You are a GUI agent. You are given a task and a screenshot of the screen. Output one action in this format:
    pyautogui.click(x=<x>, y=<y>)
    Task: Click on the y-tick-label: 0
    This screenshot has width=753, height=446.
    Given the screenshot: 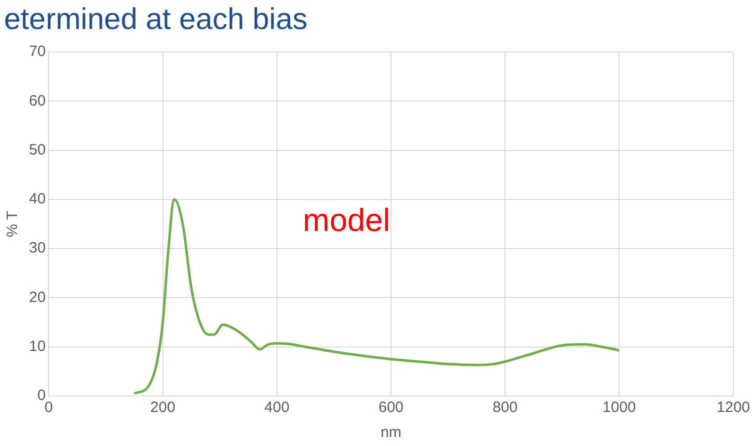 What is the action you would take?
    pyautogui.click(x=41, y=395)
    